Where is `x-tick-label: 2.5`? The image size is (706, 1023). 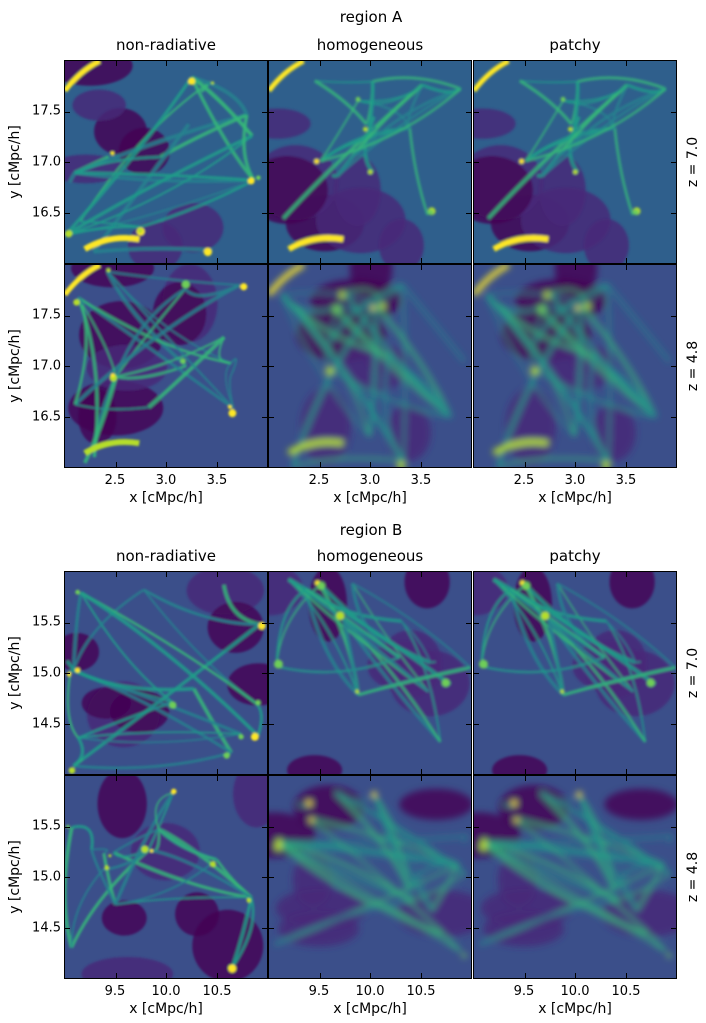
x-tick-label: 2.5 is located at coordinates (319, 480).